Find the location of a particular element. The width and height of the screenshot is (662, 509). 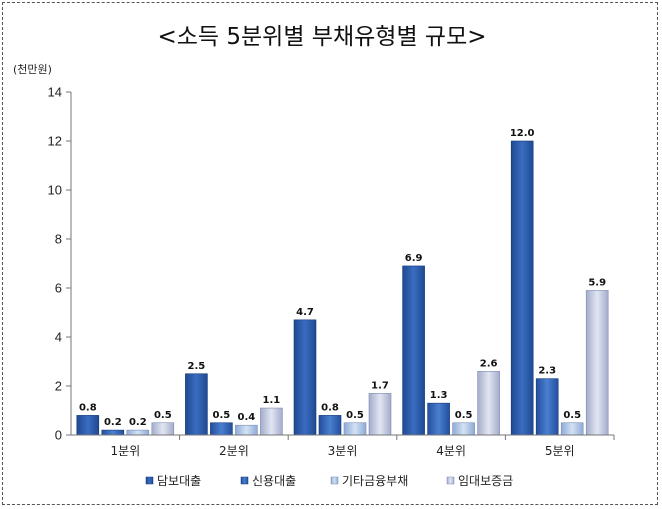

y-tick-label: 8 is located at coordinates (58, 239).